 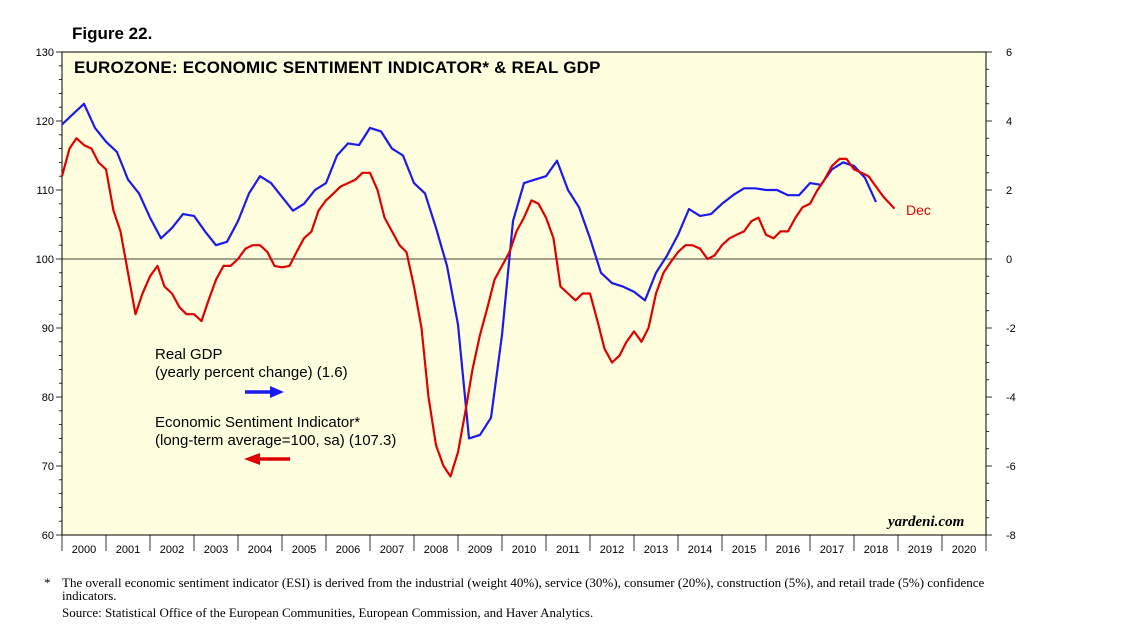 I want to click on x-axis-tick-label: 2006, so click(x=348, y=550).